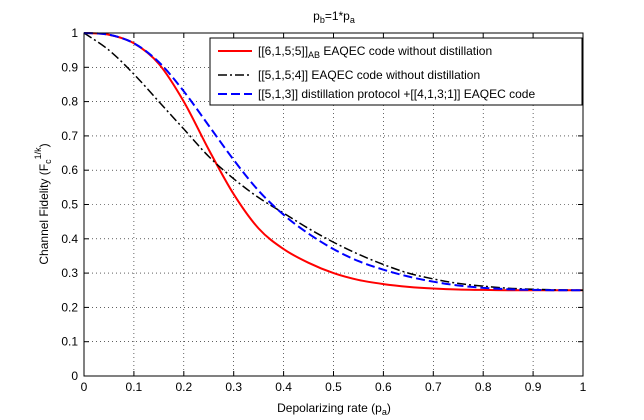 Image resolution: width=644 pixels, height=420 pixels. I want to click on chart-title: pb=1*pa, so click(334, 17).